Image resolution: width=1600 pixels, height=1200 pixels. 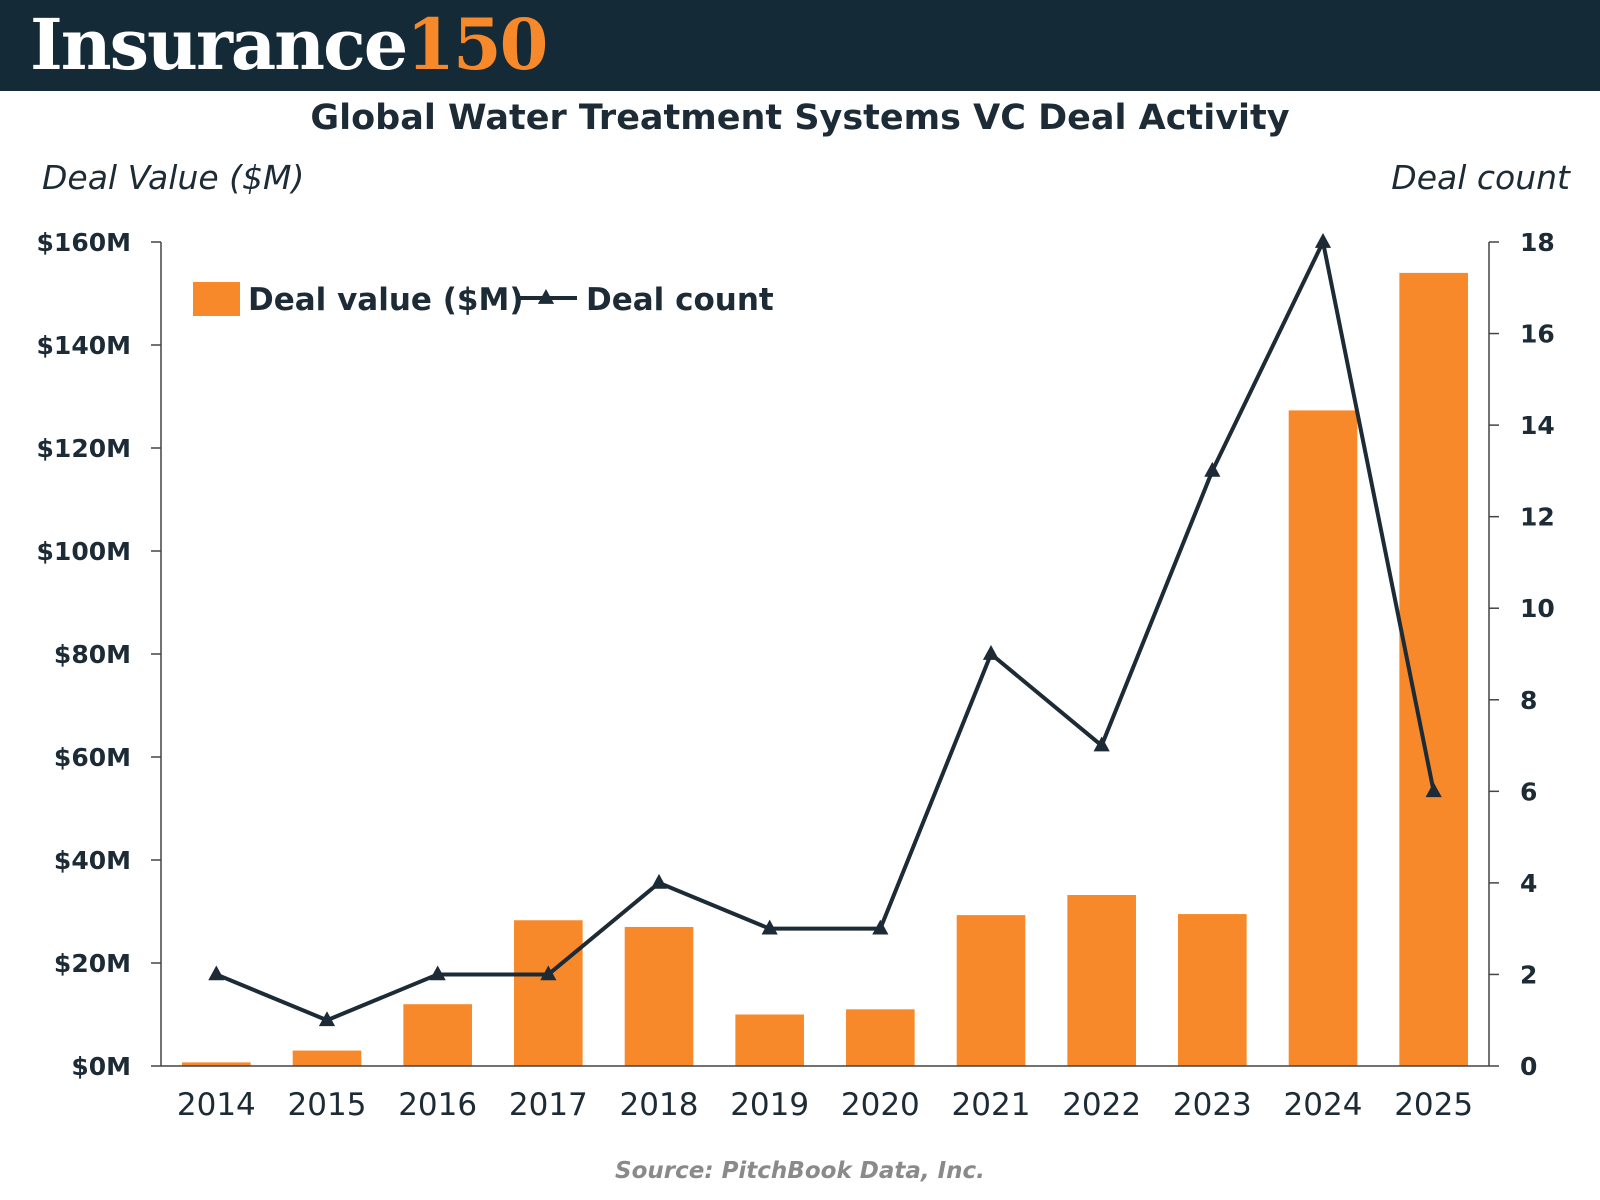 What do you see at coordinates (659, 881) in the screenshot?
I see `deal-count-point-2018` at bounding box center [659, 881].